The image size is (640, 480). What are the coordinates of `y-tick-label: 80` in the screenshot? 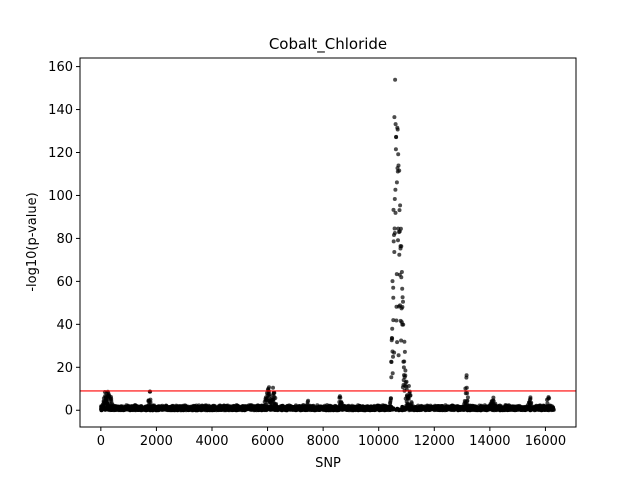 It's located at (64, 239).